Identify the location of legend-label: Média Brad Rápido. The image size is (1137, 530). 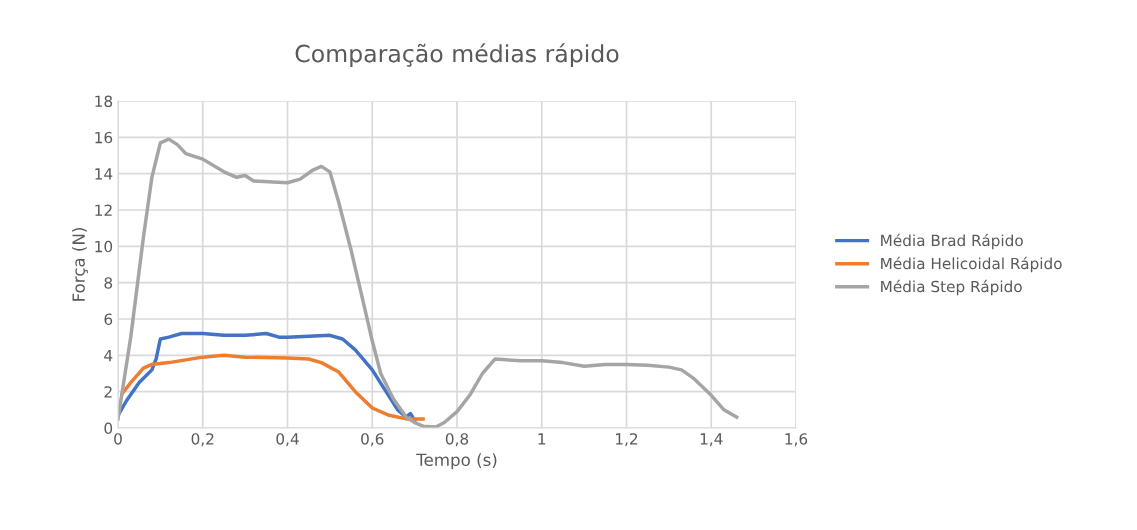
(952, 241).